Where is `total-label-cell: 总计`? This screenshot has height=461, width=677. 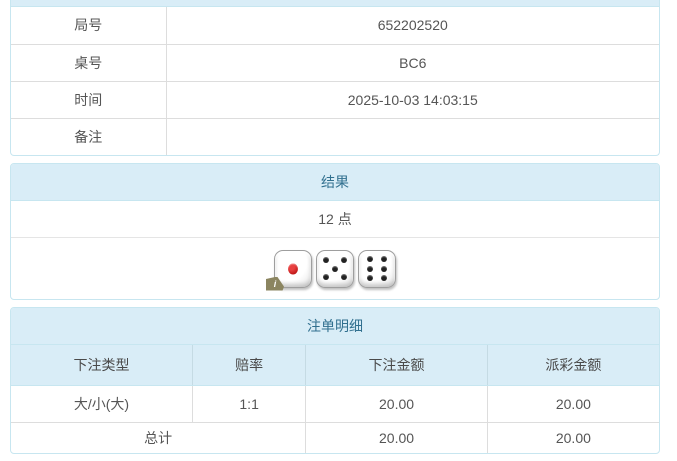 total-label-cell: 总计 is located at coordinates (158, 437).